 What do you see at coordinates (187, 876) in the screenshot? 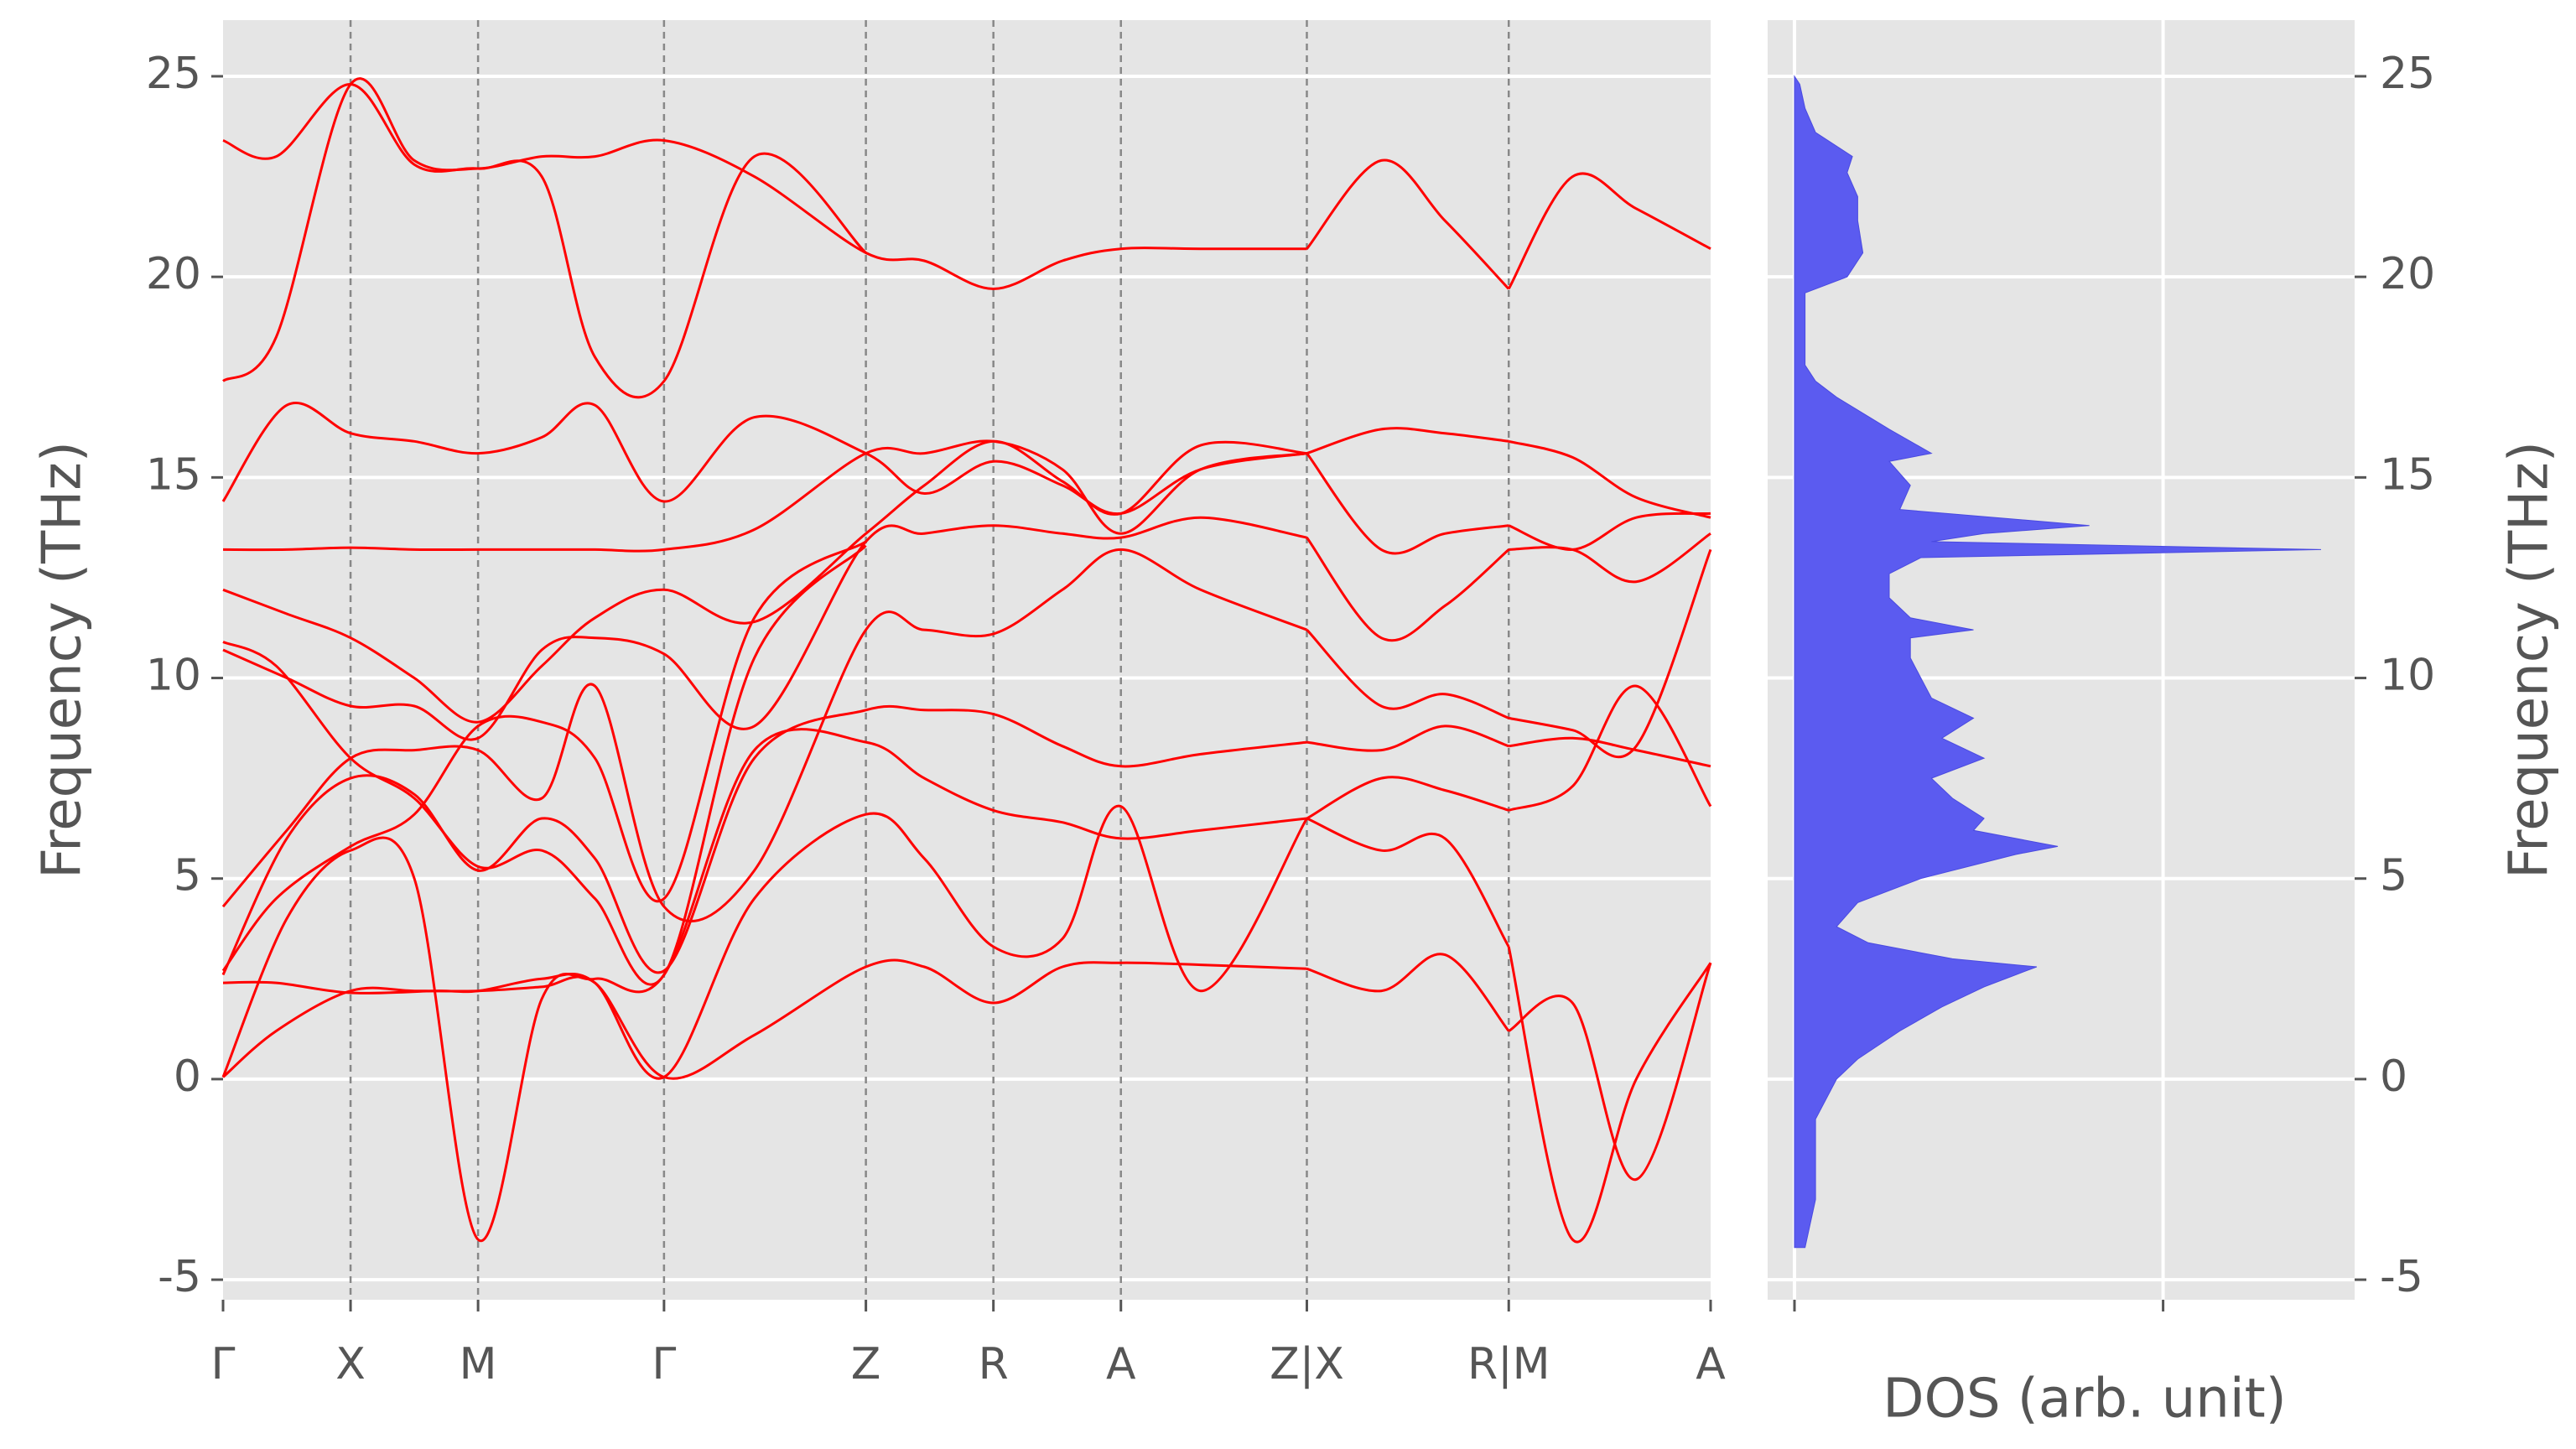
I see `band-y-tick-label: 5` at bounding box center [187, 876].